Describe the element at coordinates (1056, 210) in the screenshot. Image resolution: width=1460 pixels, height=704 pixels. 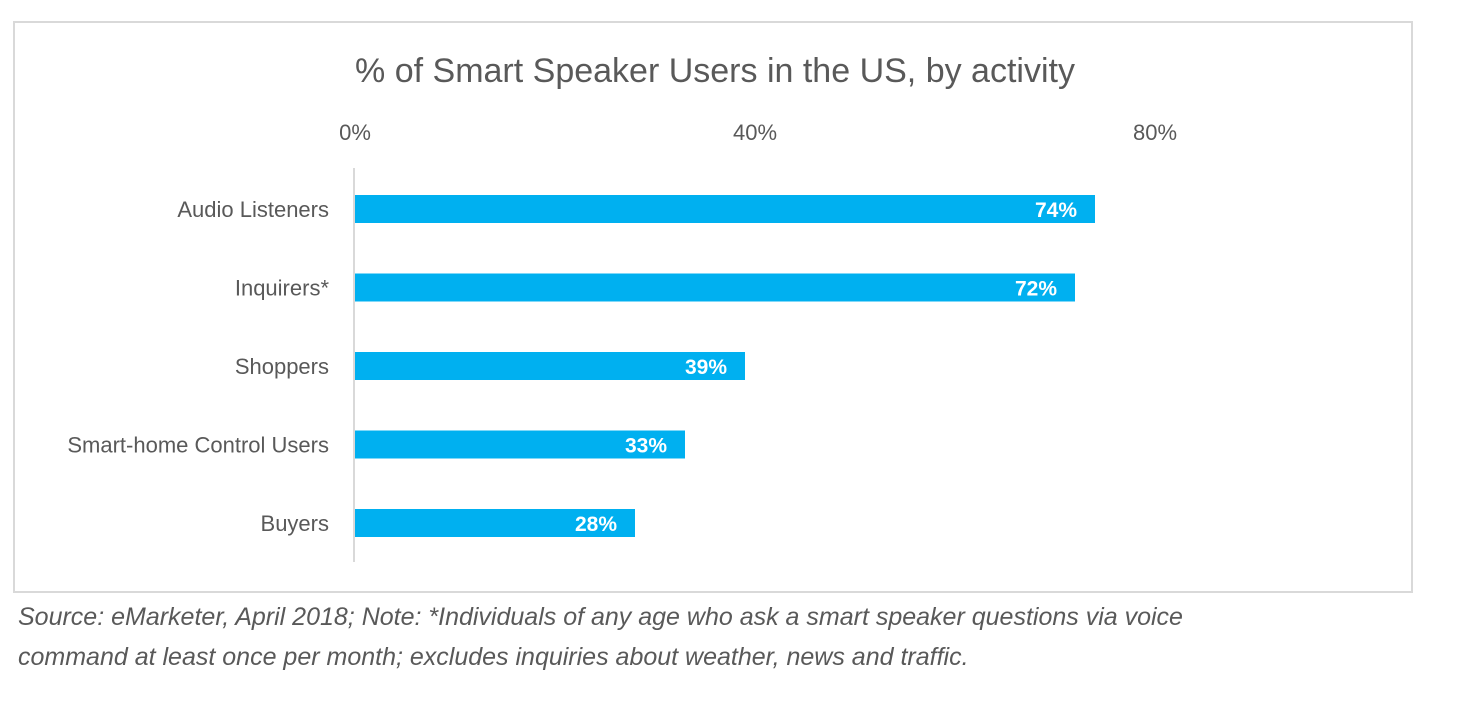
I see `data-label: 74%` at that location.